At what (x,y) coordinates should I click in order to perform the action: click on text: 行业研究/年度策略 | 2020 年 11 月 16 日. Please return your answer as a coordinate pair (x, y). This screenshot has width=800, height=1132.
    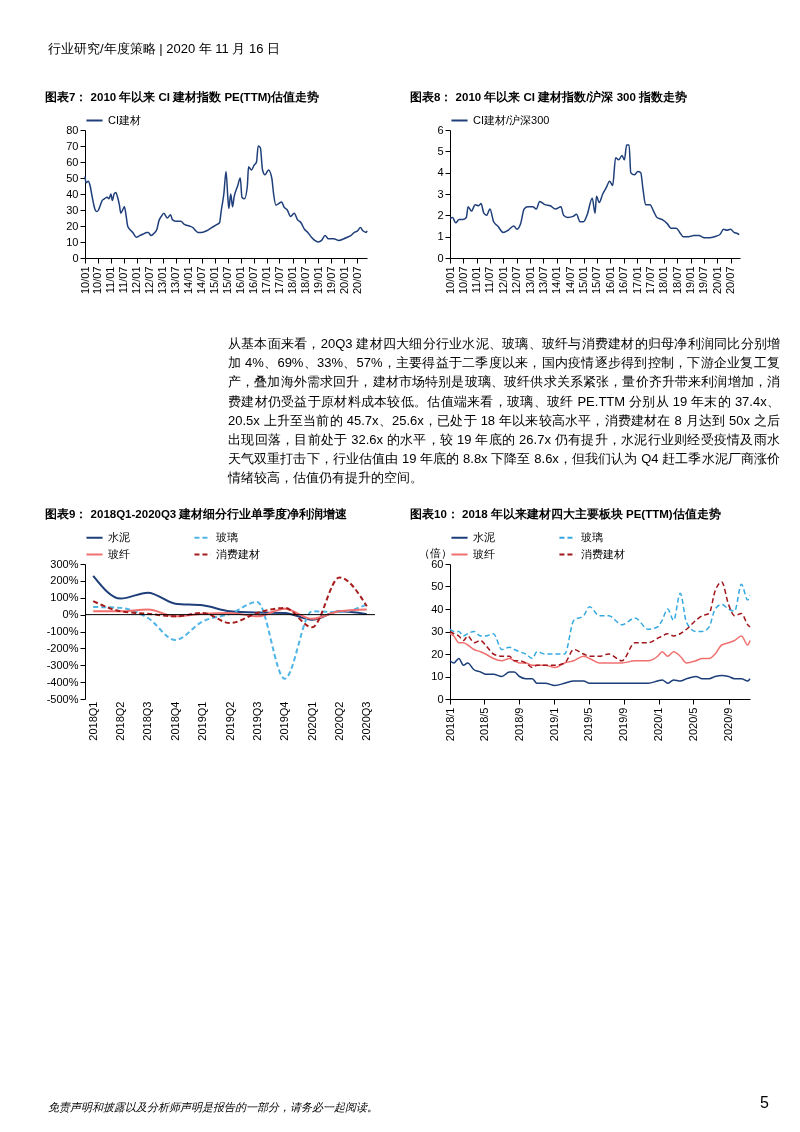
    Looking at the image, I should click on (165, 49).